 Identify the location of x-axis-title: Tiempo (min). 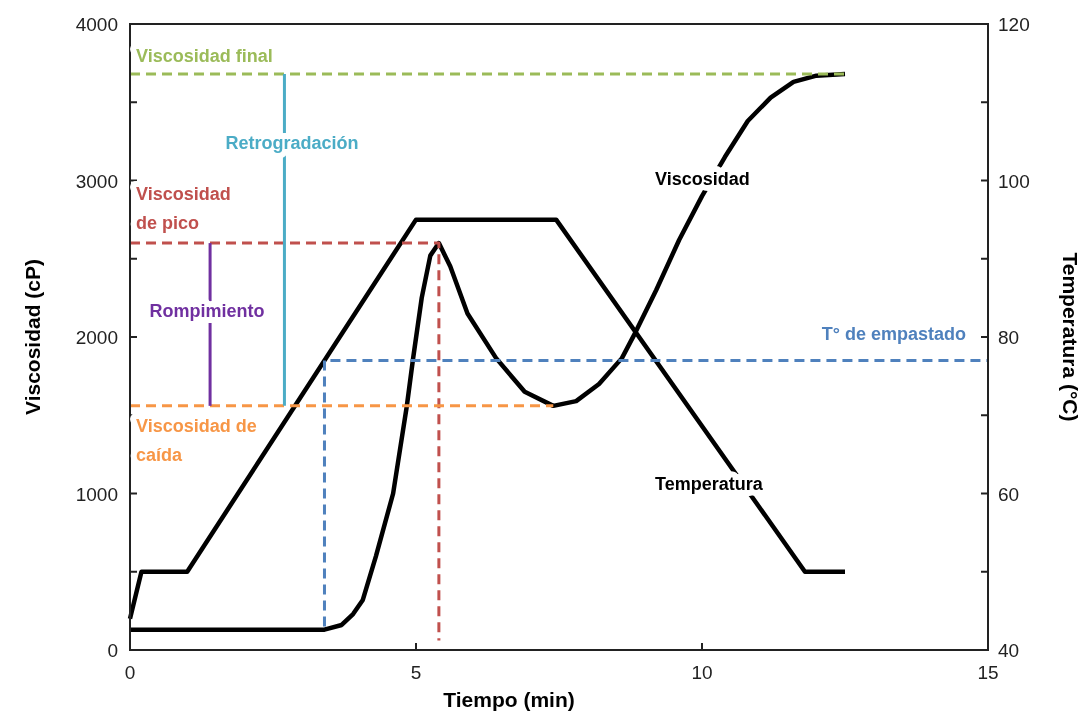
(509, 699).